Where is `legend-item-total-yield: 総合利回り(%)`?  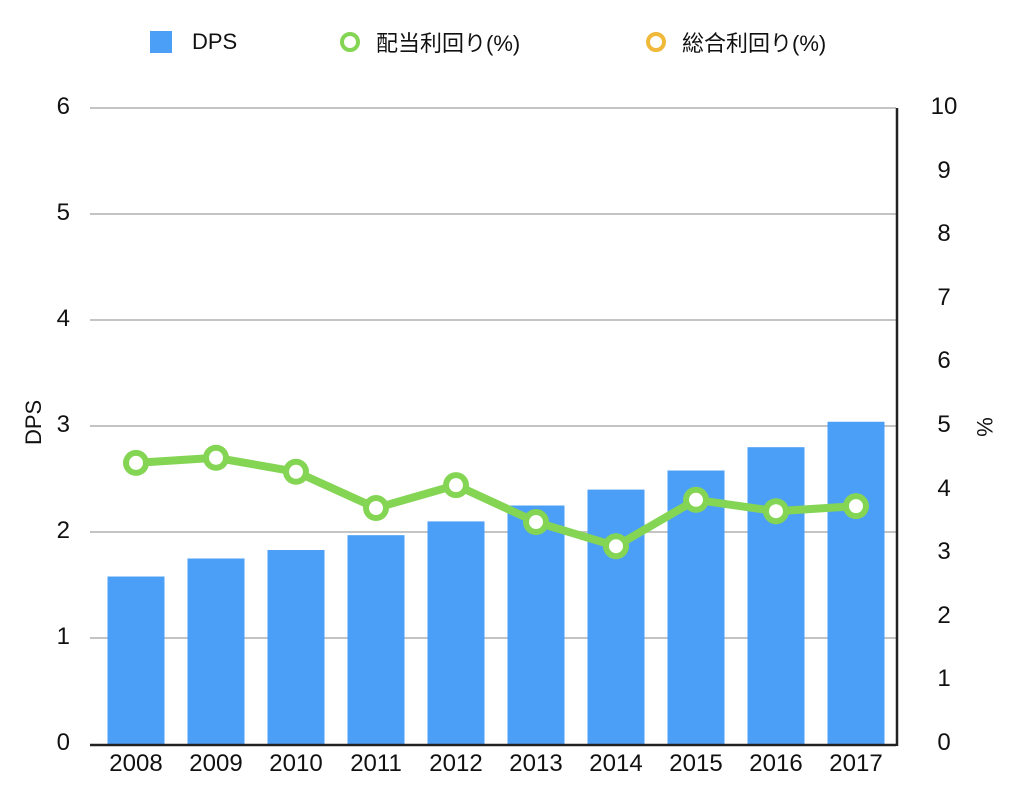 legend-item-total-yield: 総合利回り(%) is located at coordinates (736, 42).